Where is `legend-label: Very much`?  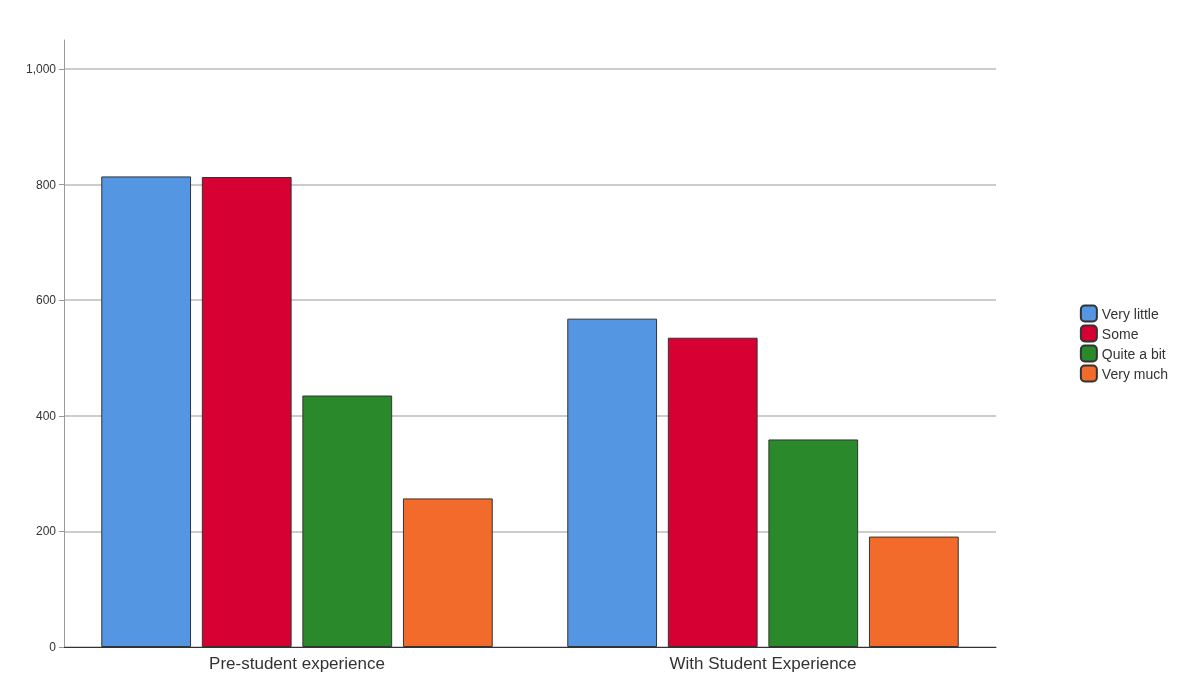
legend-label: Very much is located at coordinates (1134, 373).